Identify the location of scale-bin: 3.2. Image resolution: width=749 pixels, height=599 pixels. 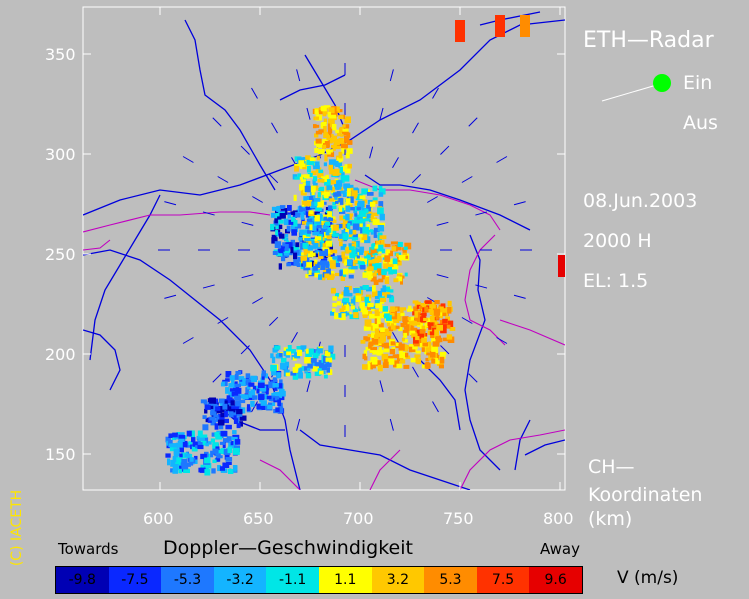
(398, 580).